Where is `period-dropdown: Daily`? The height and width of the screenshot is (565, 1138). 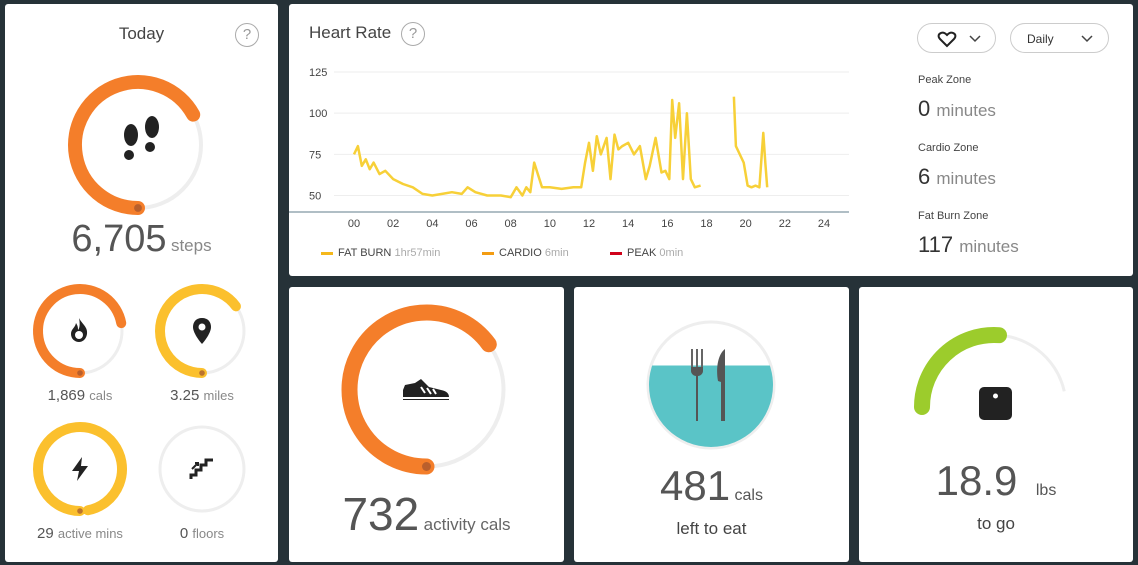
period-dropdown: Daily is located at coordinates (1059, 38).